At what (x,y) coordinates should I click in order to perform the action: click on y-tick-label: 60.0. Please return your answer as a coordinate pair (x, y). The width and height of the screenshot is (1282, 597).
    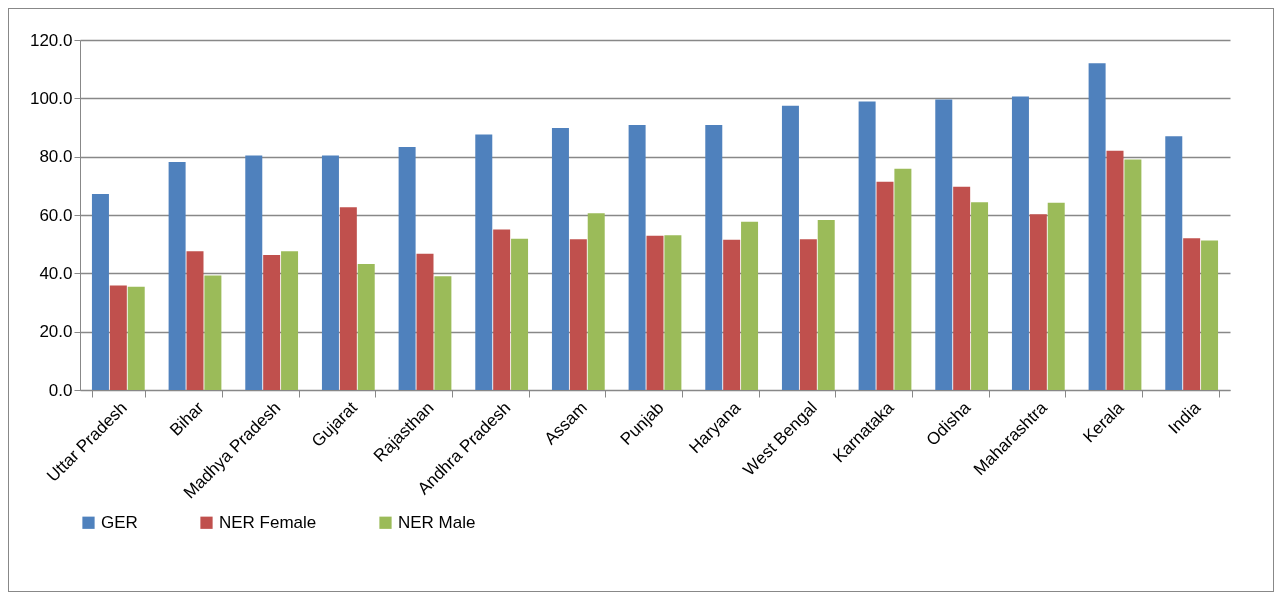
    Looking at the image, I should click on (56, 215).